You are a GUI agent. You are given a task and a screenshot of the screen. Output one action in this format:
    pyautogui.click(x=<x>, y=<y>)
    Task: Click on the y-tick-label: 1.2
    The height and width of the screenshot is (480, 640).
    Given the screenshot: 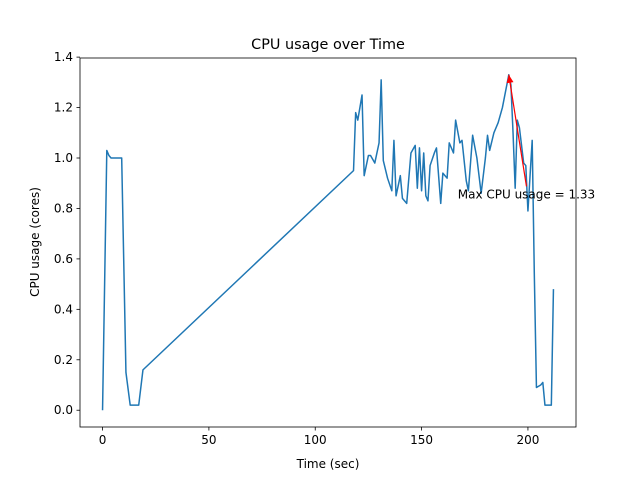 What is the action you would take?
    pyautogui.click(x=63, y=108)
    